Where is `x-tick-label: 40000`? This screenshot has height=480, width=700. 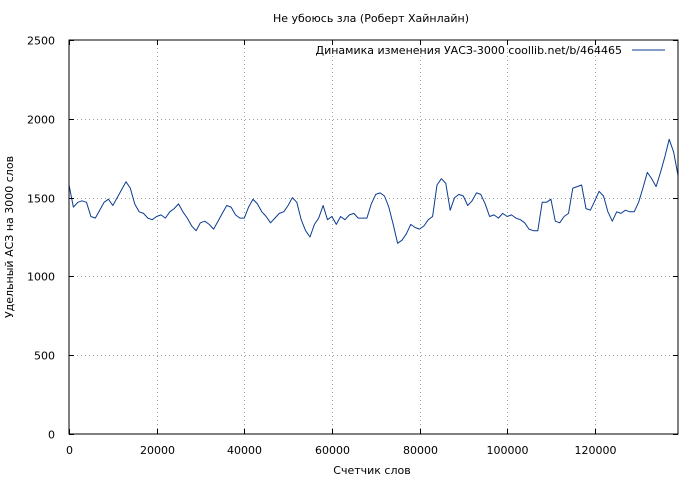 x-tick-label: 40000 is located at coordinates (244, 450).